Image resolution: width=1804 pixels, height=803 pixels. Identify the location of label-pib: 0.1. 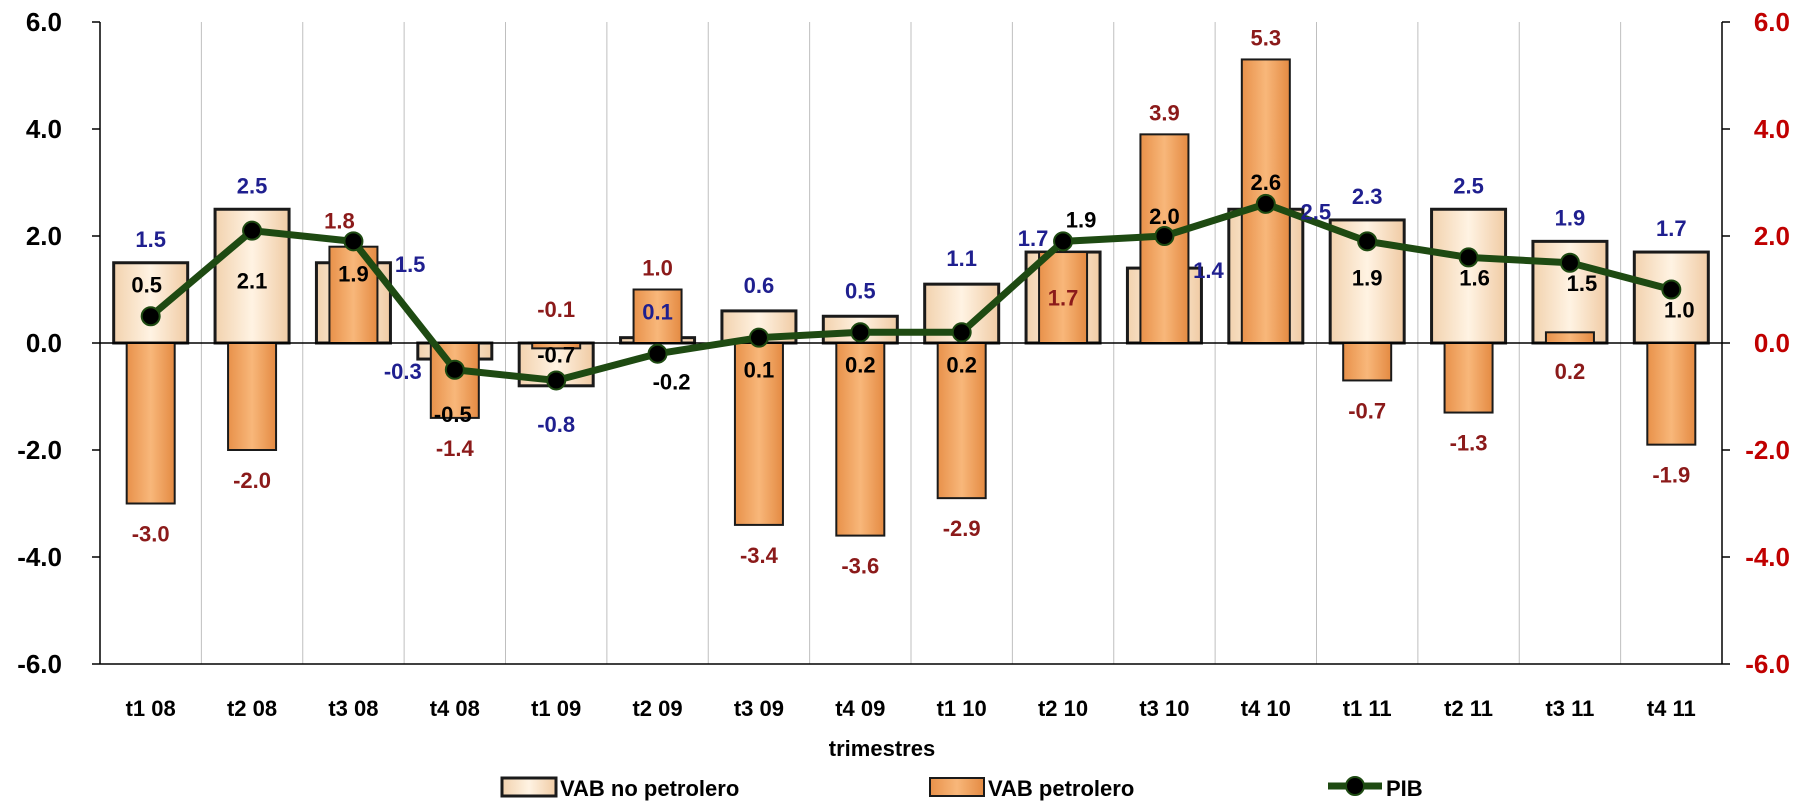
(759, 370).